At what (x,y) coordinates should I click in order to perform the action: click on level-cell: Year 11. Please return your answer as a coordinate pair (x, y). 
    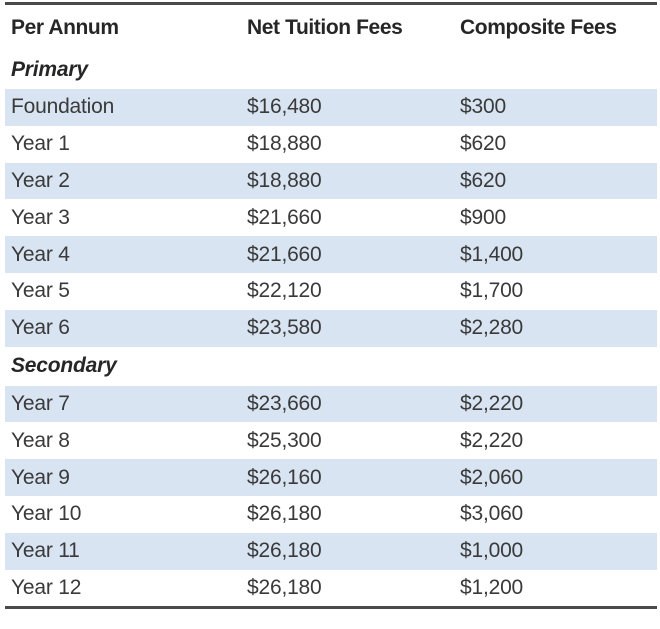
    Looking at the image, I should click on (45, 551).